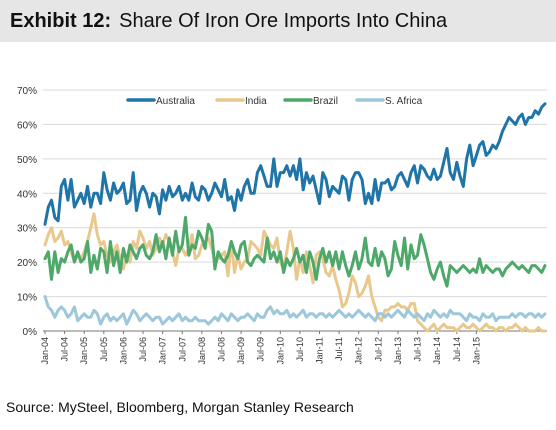  I want to click on x-tick-label: Jan-14, so click(437, 351).